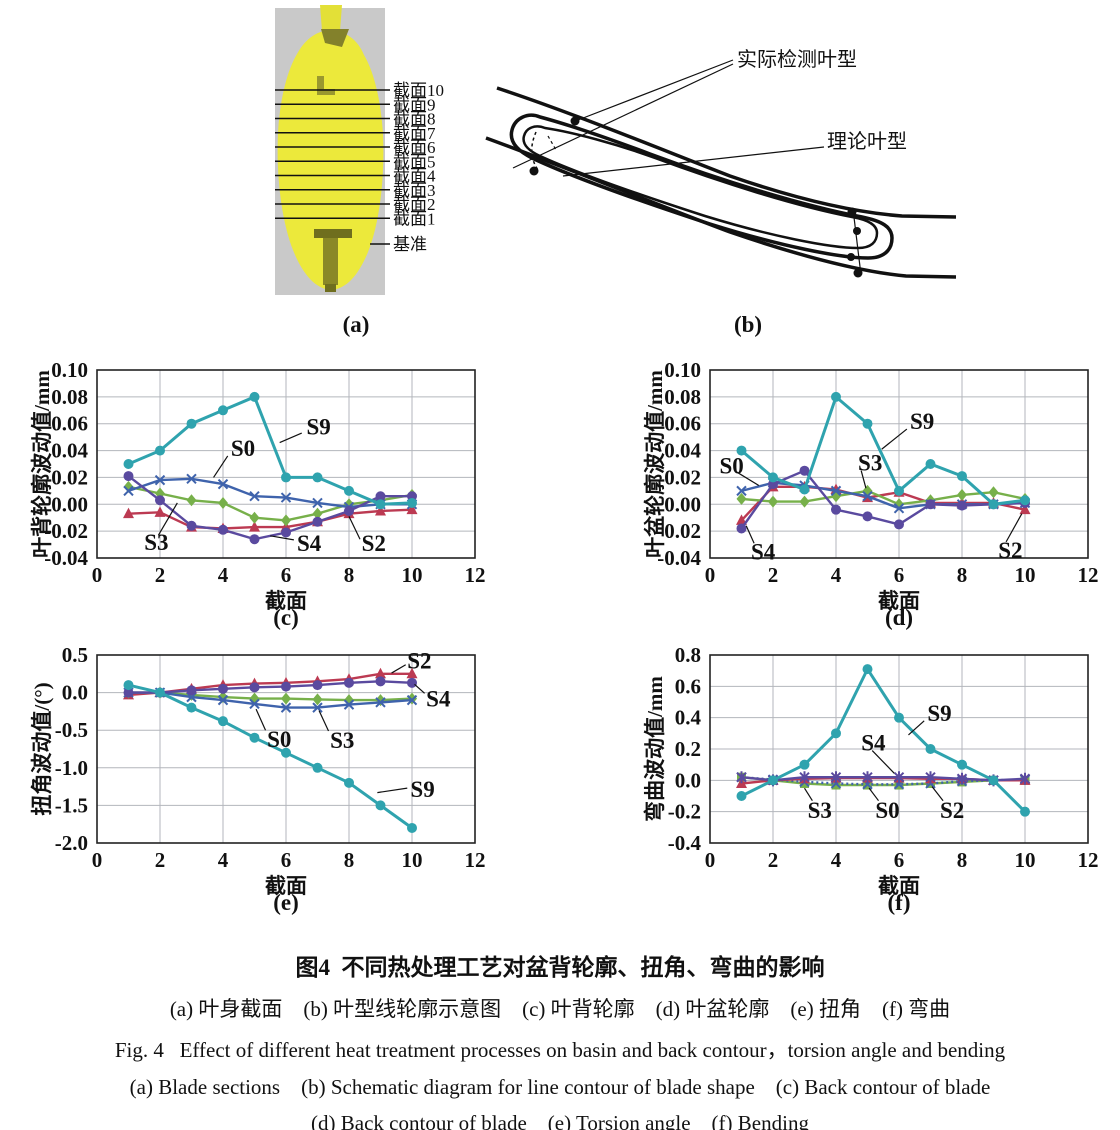 The width and height of the screenshot is (1120, 1130). Describe the element at coordinates (414, 147) in the screenshot. I see `section-line-label: 截面6` at that location.